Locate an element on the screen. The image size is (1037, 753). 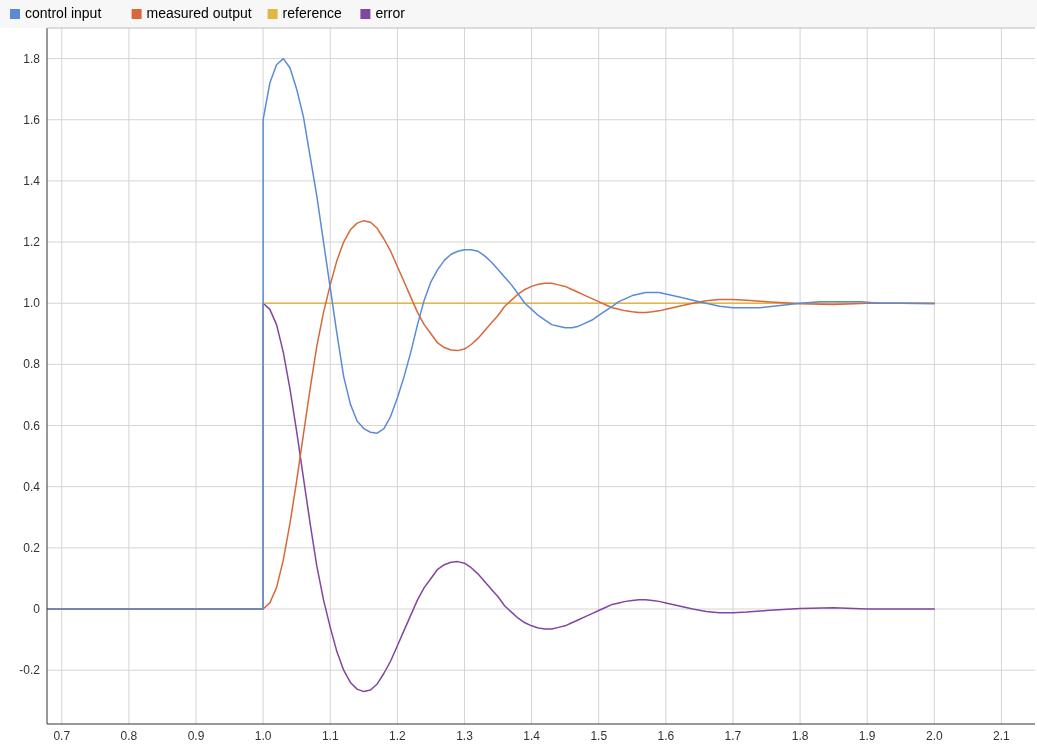
x-tick-label: 1.9 is located at coordinates (867, 736).